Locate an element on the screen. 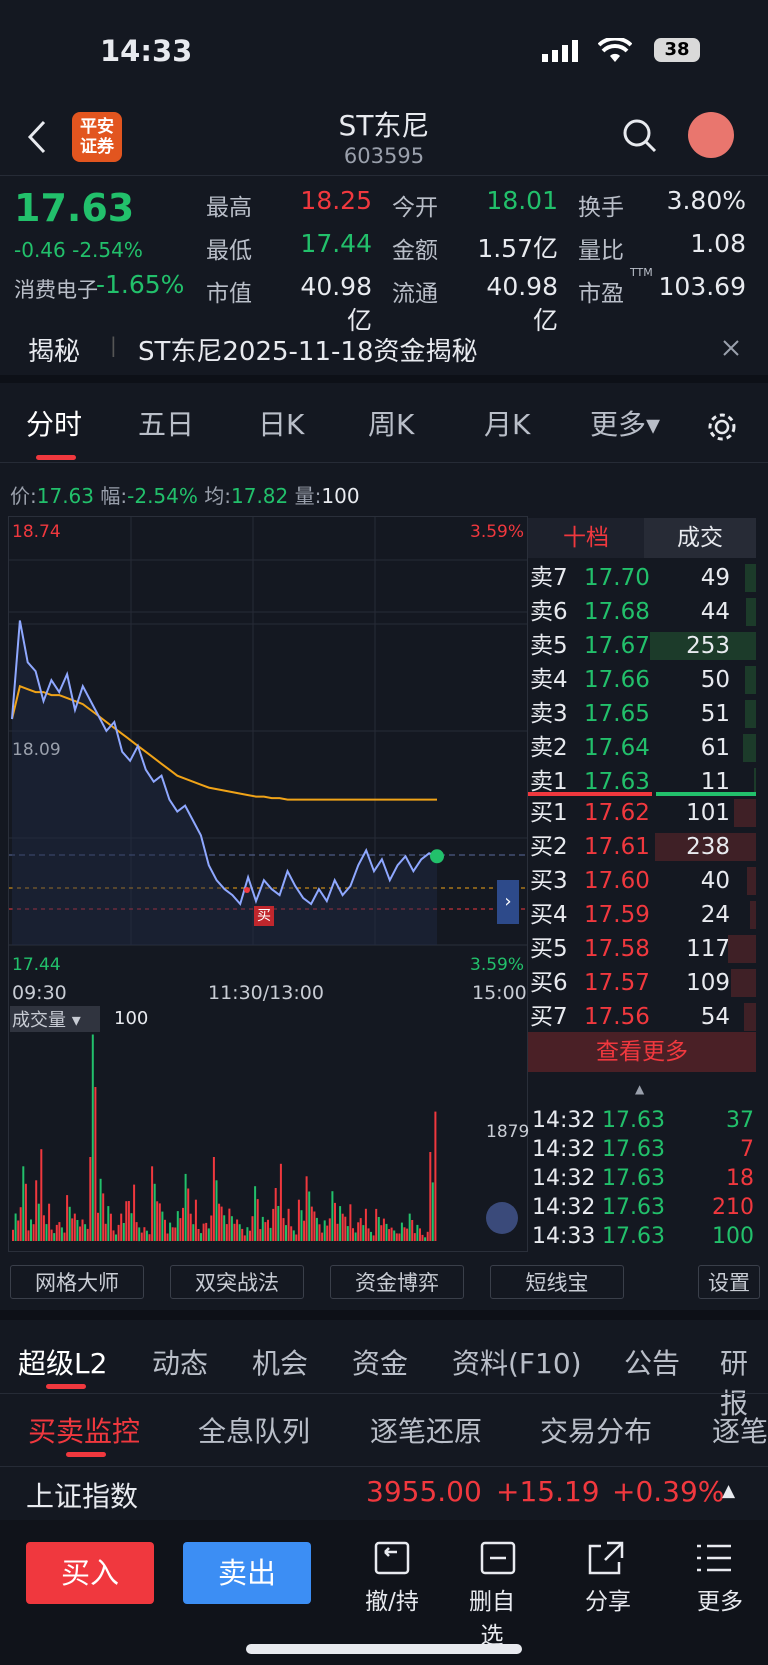 The height and width of the screenshot is (1665, 768). gear-icon is located at coordinates (722, 427).